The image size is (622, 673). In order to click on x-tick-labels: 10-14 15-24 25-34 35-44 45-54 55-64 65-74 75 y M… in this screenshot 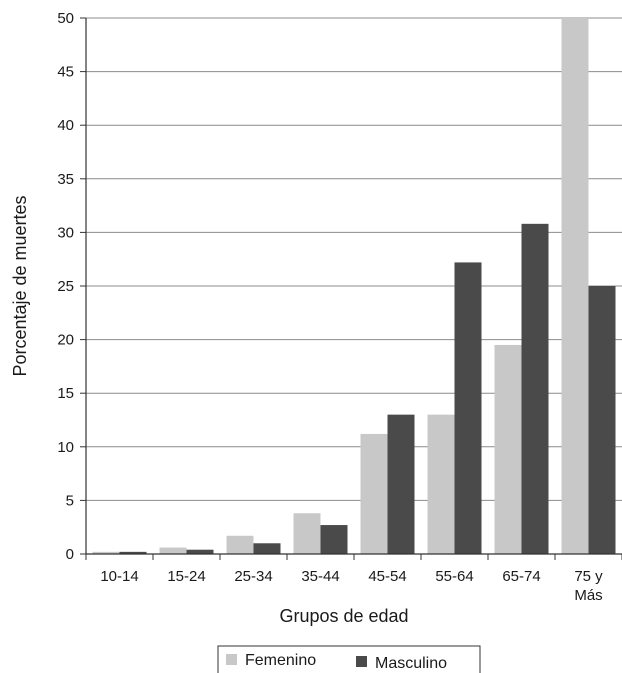, I will do `click(351, 586)`.